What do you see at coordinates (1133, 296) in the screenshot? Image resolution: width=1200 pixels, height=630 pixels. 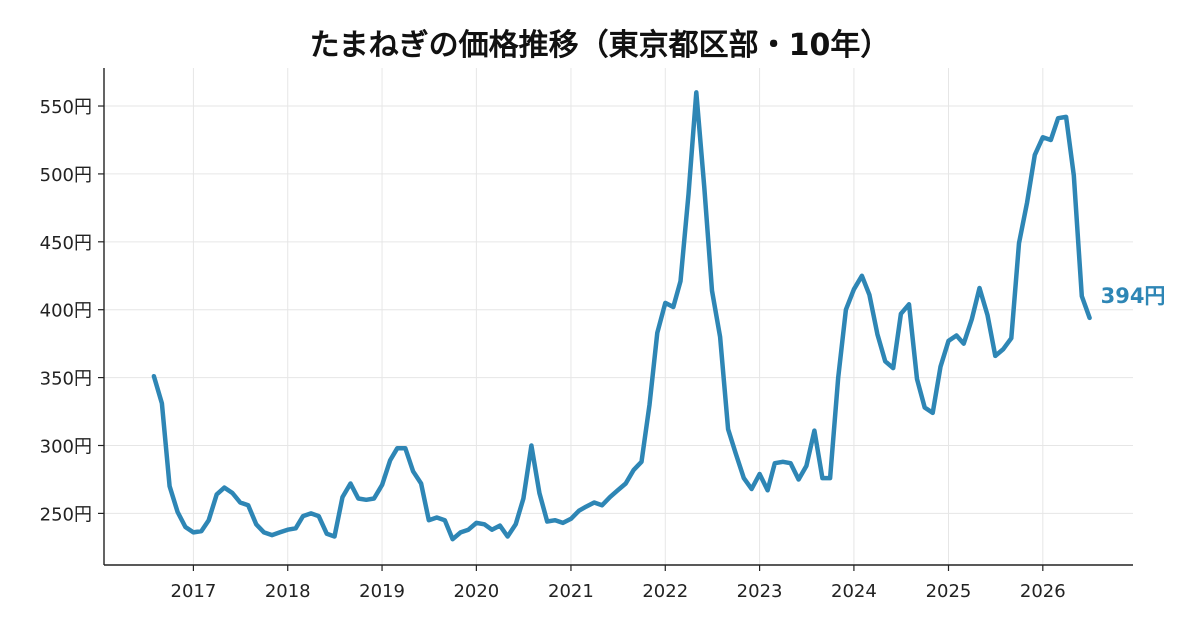 I see `end-value-label: 394円` at bounding box center [1133, 296].